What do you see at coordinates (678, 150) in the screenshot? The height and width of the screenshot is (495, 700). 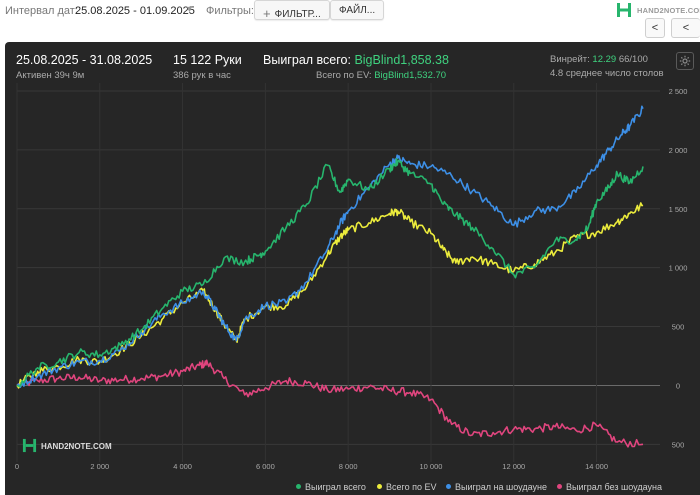 I see `y-tick-label: 2 000` at bounding box center [678, 150].